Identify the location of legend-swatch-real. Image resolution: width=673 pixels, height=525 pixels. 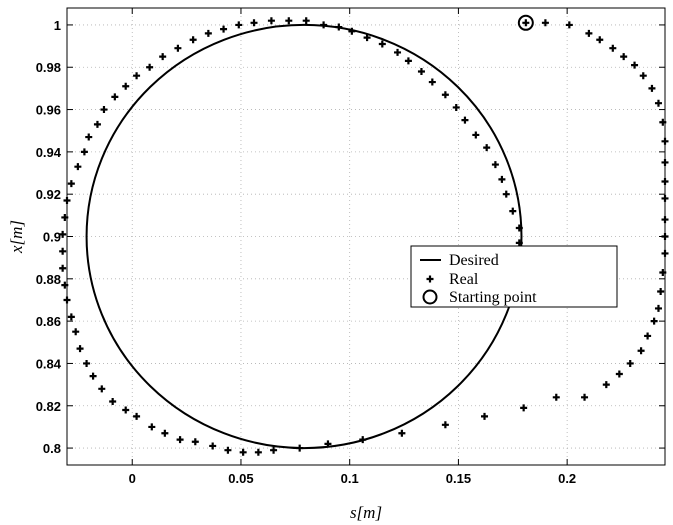
(430, 279).